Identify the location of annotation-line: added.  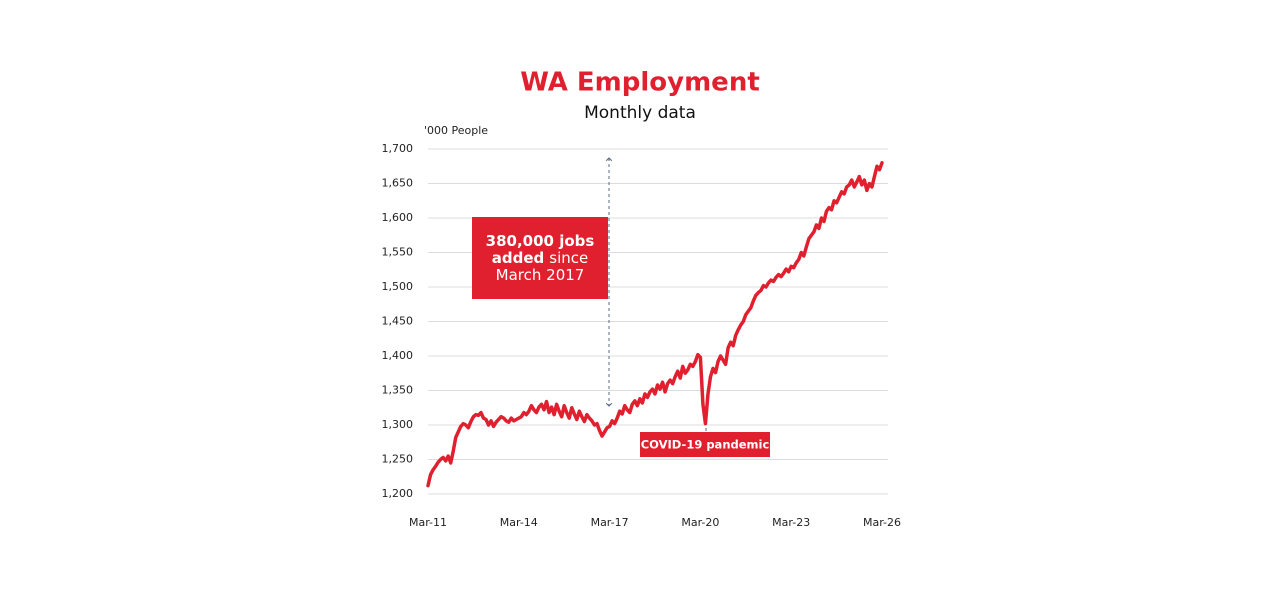
(518, 258).